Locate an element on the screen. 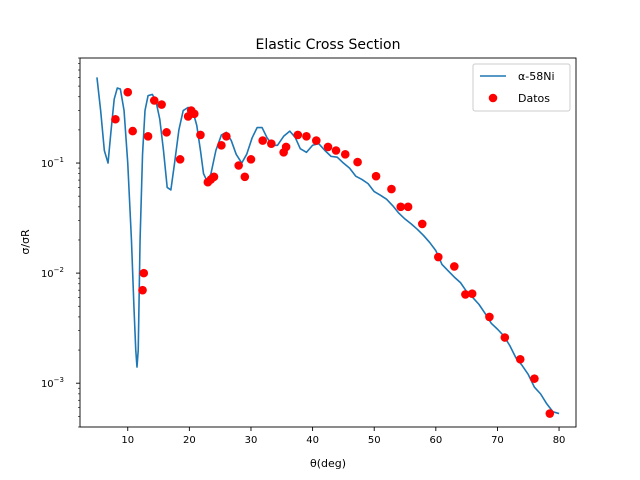 This screenshot has height=480, width=640. y-tick-label: 10⁻¹ is located at coordinates (52, 163).